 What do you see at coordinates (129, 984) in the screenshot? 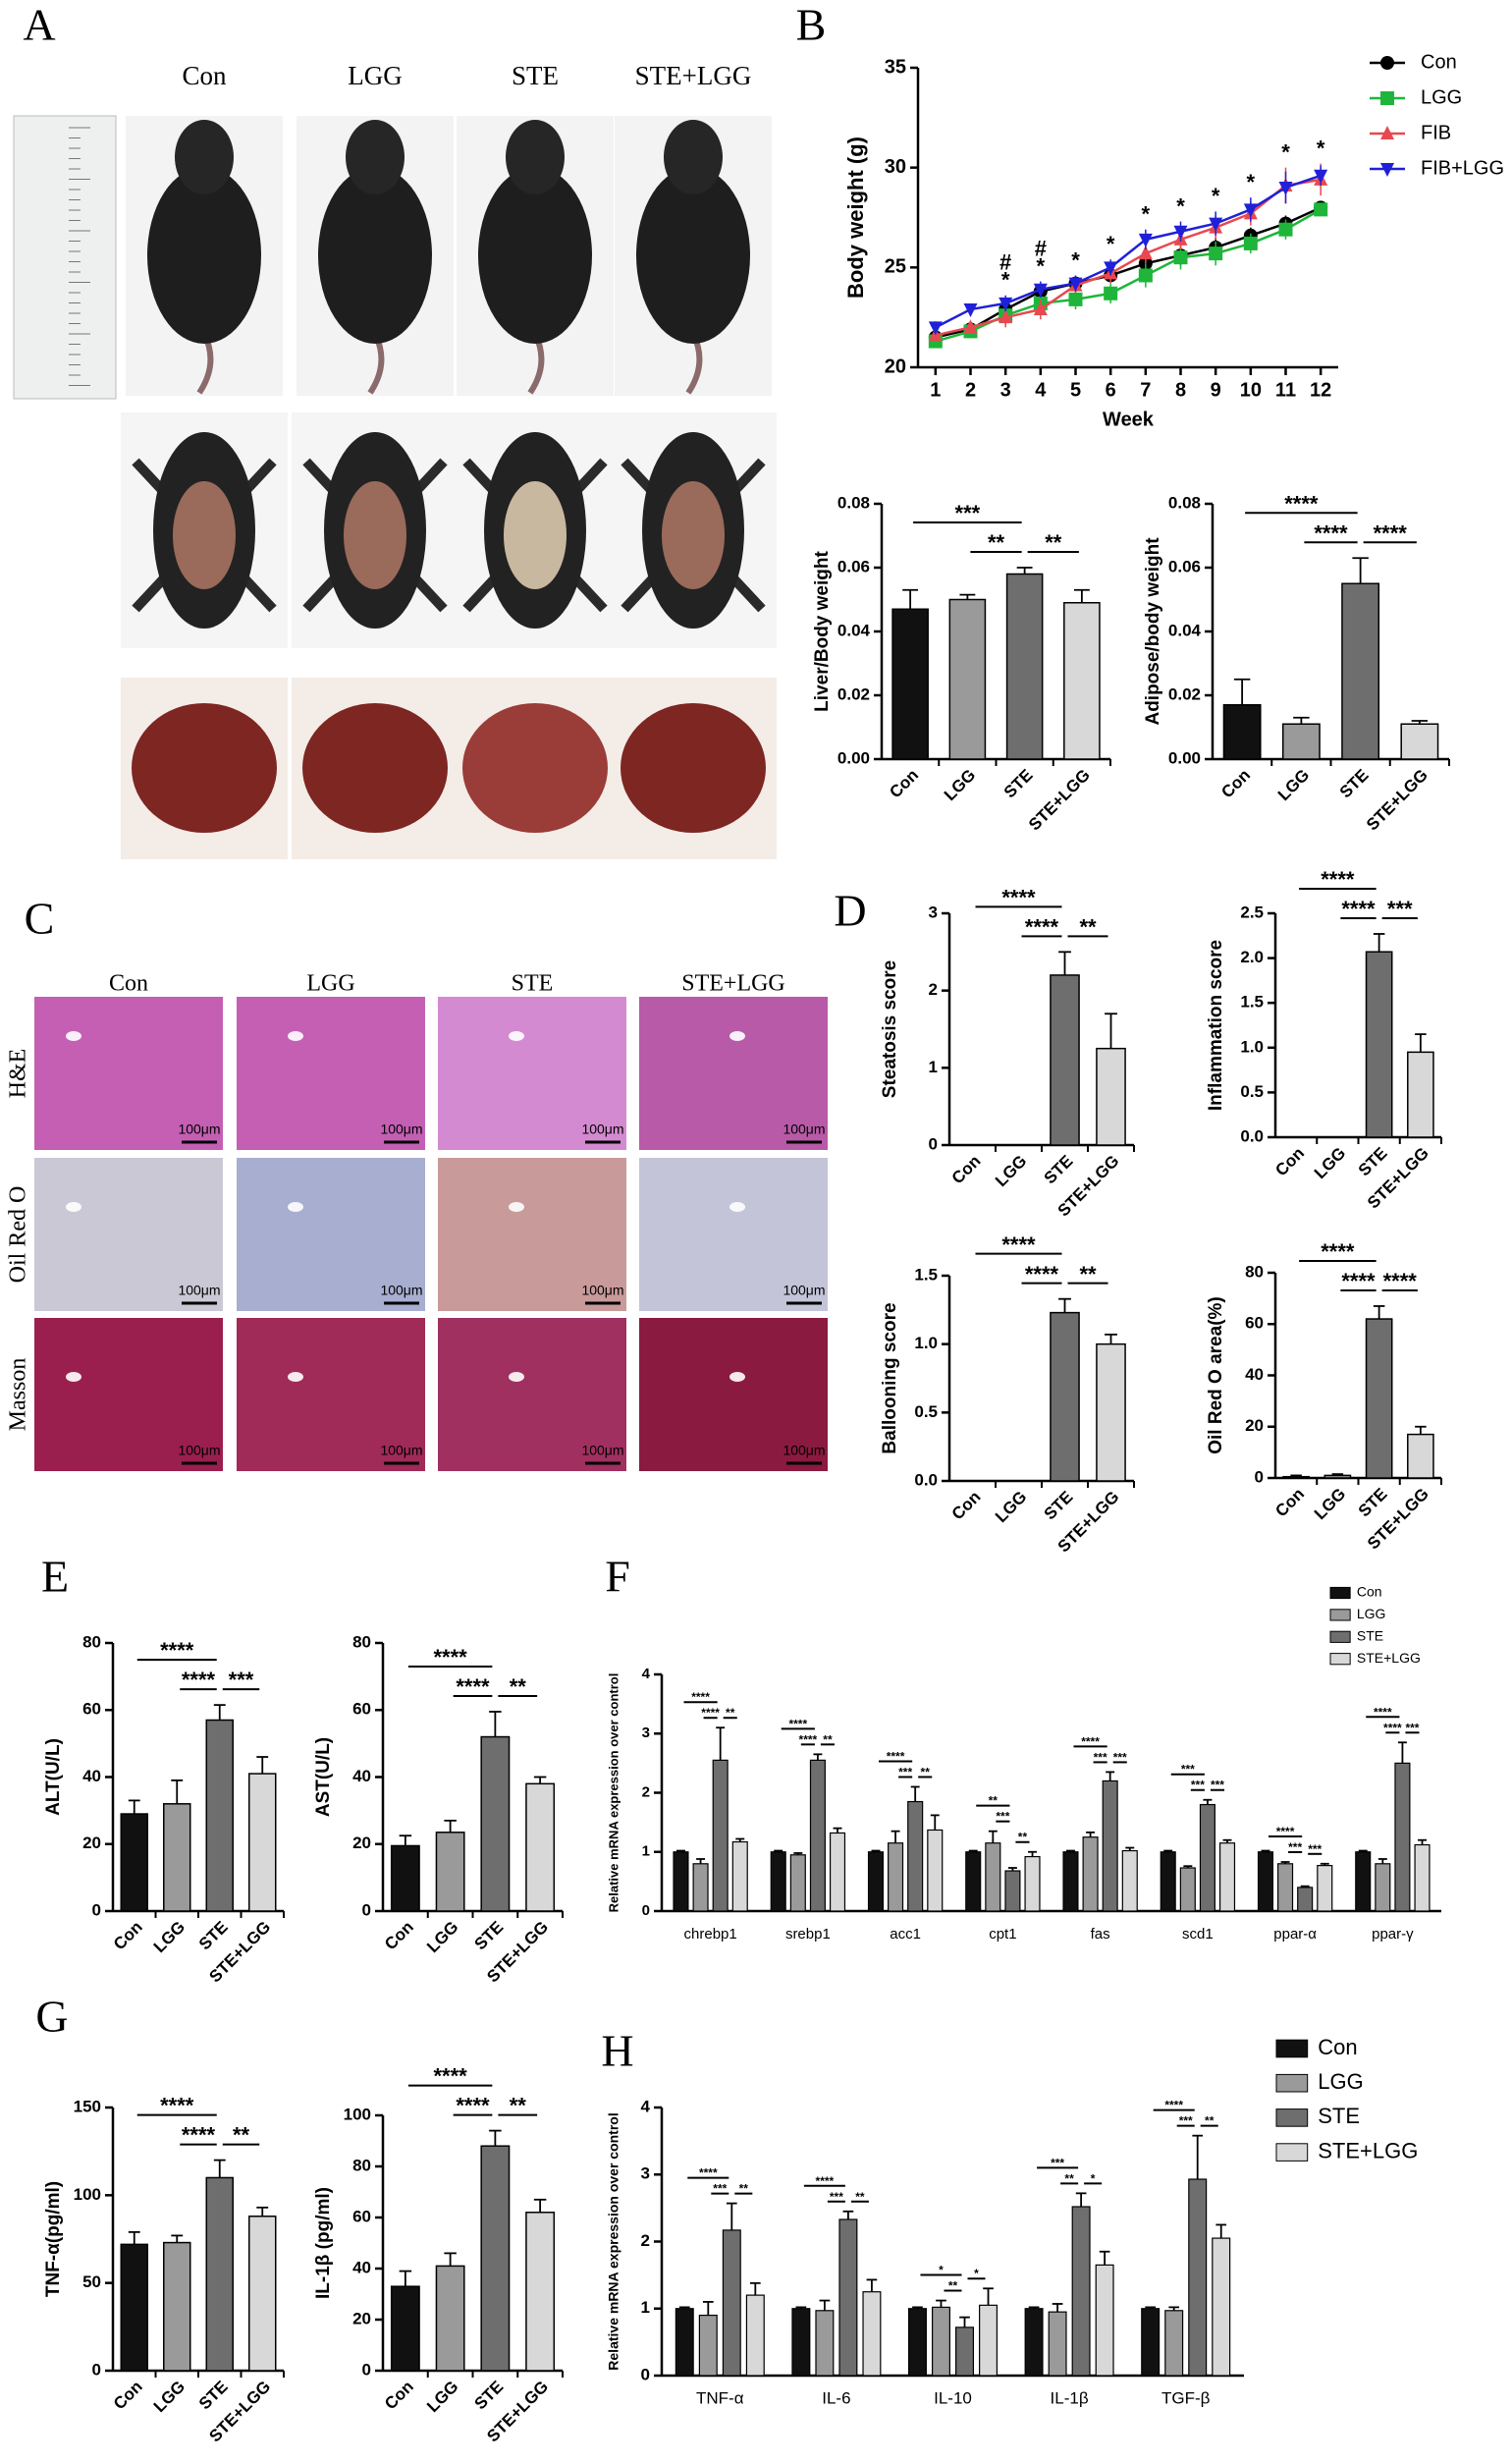
I see `histology-group-label: Con` at bounding box center [129, 984].